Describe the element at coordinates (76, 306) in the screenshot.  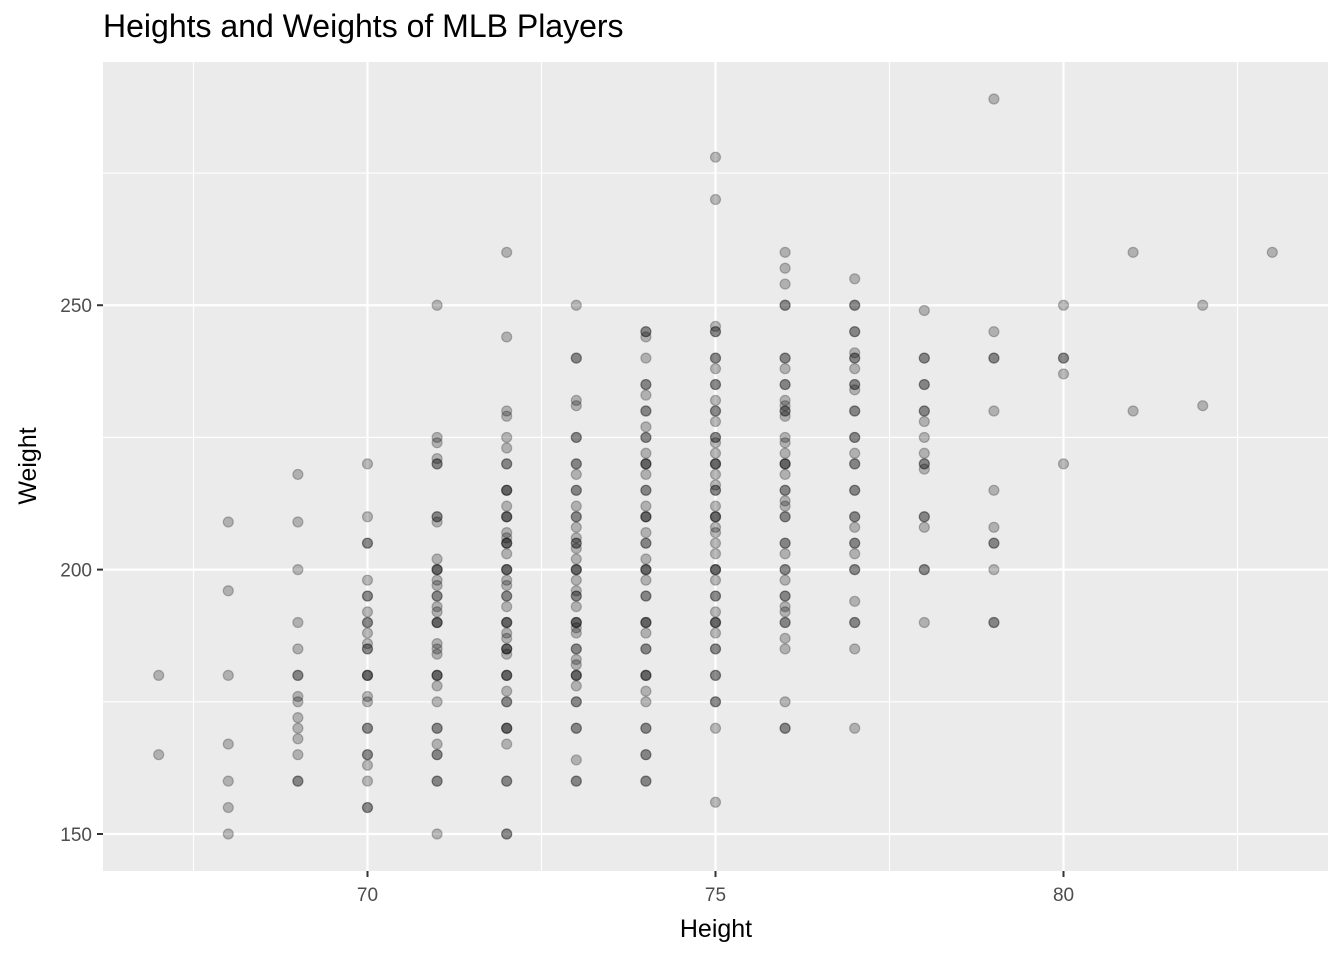
I see `y-tick-label: 250` at that location.